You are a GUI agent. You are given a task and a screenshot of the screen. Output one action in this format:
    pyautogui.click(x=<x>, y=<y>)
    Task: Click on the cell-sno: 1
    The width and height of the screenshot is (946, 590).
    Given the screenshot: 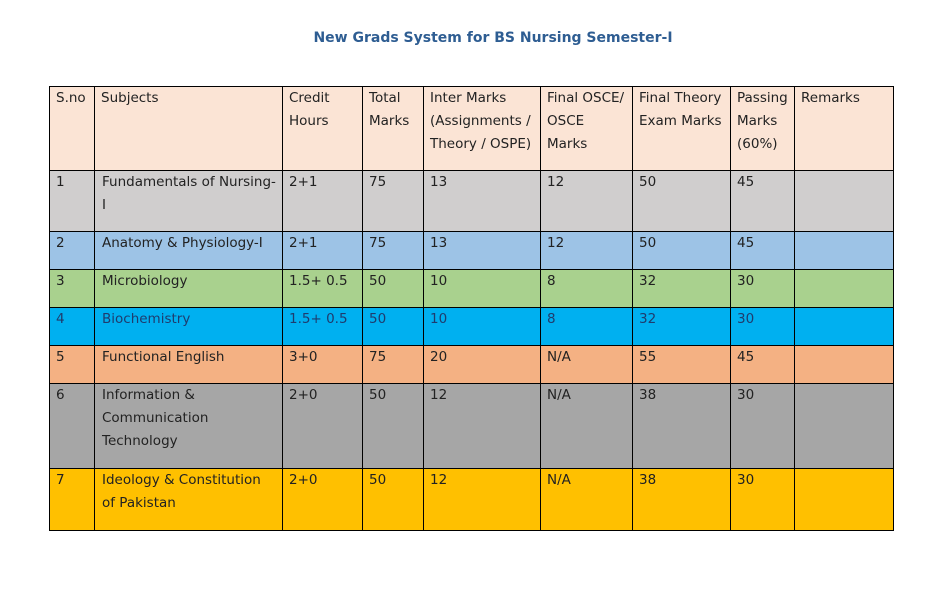 What is the action you would take?
    pyautogui.click(x=72, y=201)
    